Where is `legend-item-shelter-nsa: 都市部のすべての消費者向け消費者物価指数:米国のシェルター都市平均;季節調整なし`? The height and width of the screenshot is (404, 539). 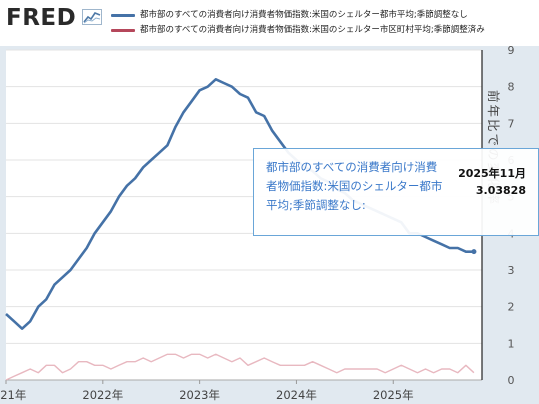
legend-item-shelter-nsa: 都市部のすべての消費者向け消費者物価指数:米国のシェルター都市平均;季節調整なし is located at coordinates (323, 15).